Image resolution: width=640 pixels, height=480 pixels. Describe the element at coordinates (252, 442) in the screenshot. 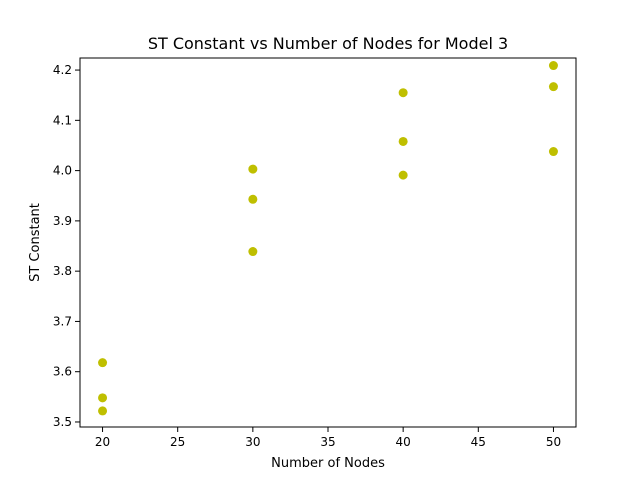

I see `x-tick-label: 30` at that location.